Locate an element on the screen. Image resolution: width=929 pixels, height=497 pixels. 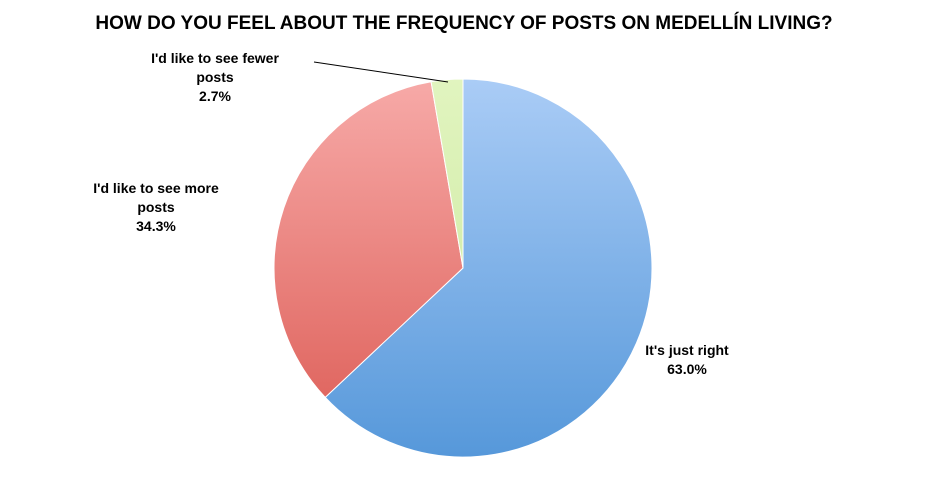
slice-value-2: 34.3% is located at coordinates (156, 226).